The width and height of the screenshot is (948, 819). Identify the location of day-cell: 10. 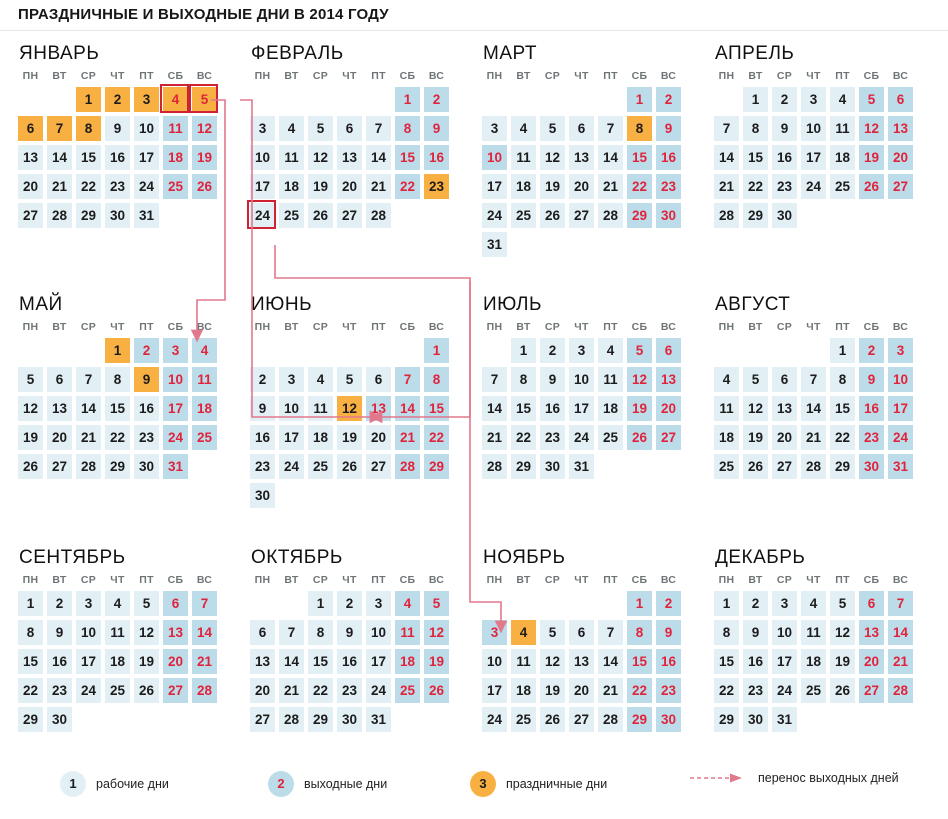
(262, 157).